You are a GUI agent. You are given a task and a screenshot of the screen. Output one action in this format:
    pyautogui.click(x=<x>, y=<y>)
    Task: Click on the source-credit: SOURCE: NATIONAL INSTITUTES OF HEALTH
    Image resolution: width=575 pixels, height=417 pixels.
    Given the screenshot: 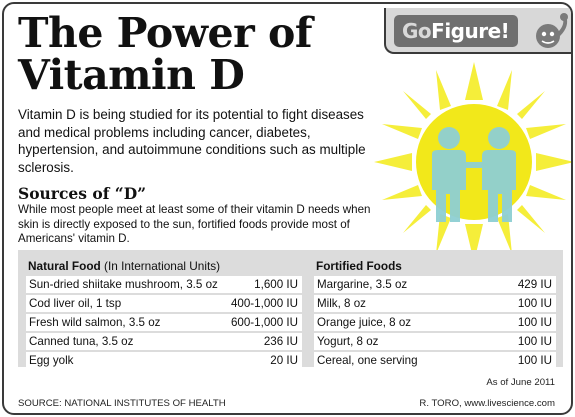 What is the action you would take?
    pyautogui.click(x=122, y=403)
    